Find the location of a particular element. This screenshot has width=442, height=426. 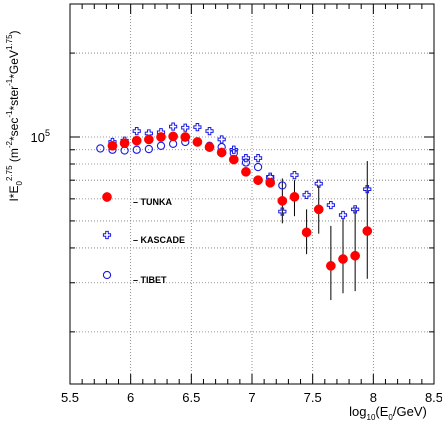

legend: – TUNKA – KASCADE – TIBET is located at coordinates (143, 238).